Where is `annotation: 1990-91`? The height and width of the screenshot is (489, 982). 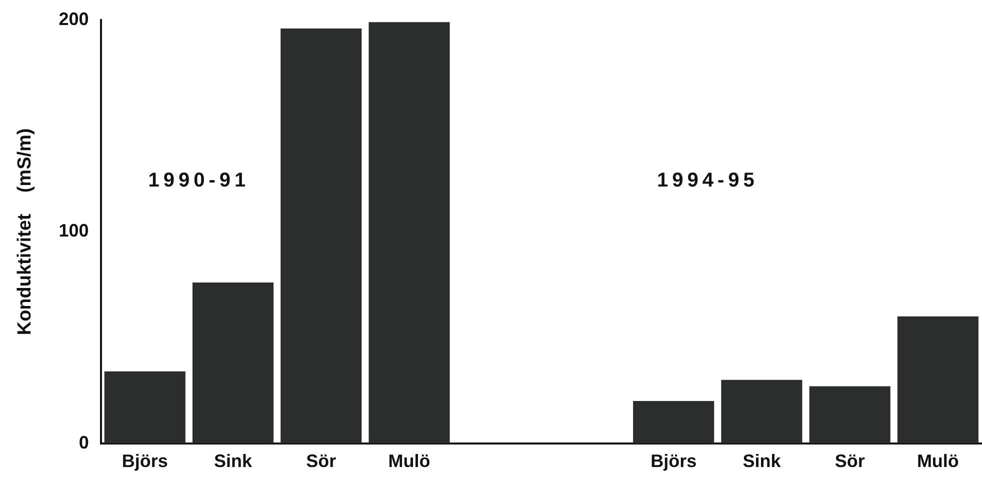 annotation: 1990-91 is located at coordinates (199, 180).